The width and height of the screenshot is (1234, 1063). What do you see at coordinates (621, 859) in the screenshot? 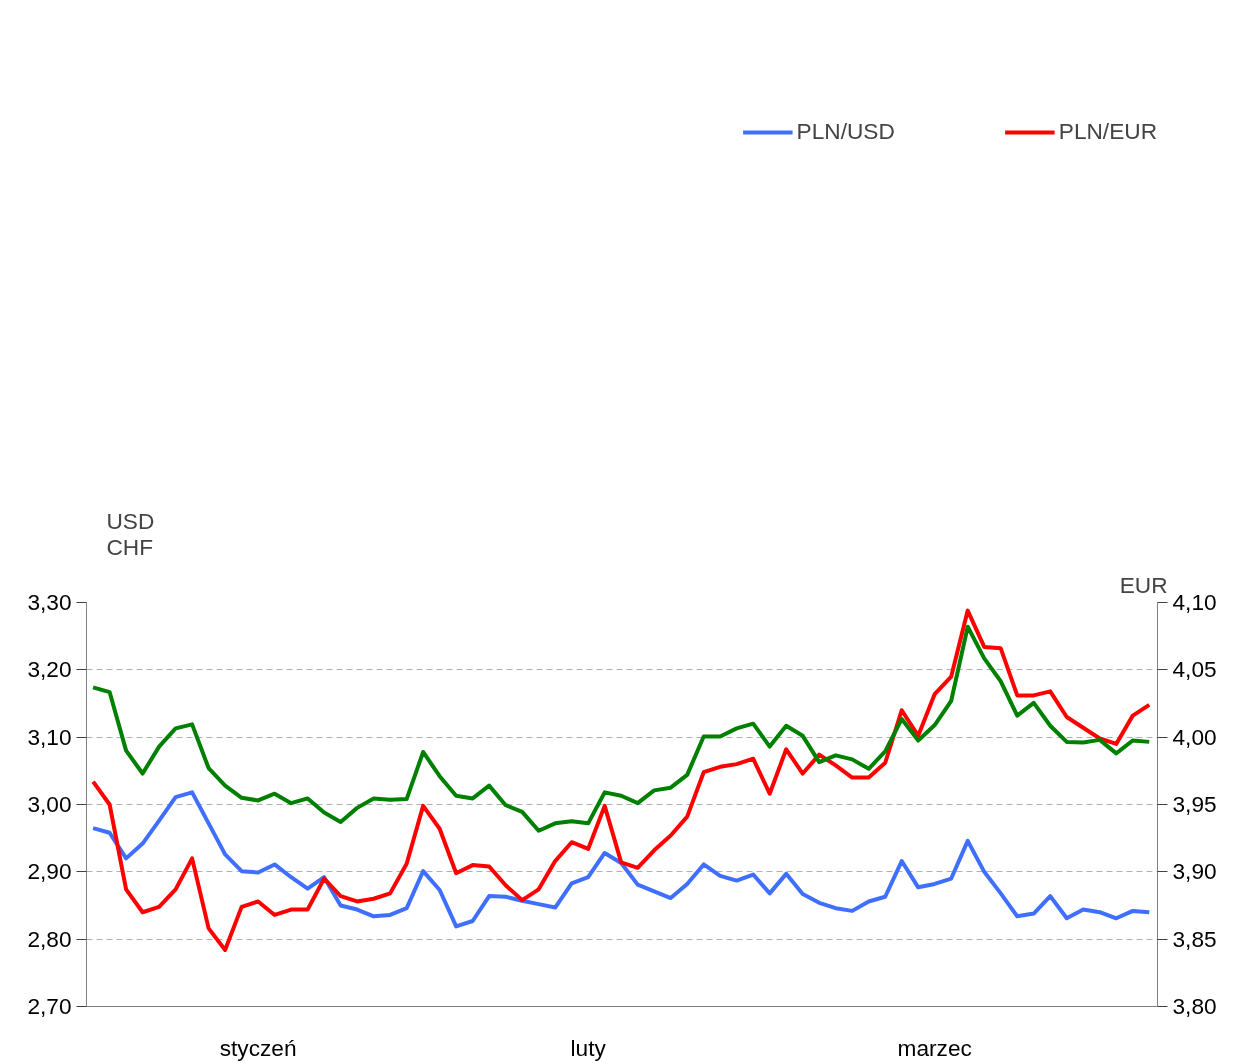
I see `line-series` at bounding box center [621, 859].